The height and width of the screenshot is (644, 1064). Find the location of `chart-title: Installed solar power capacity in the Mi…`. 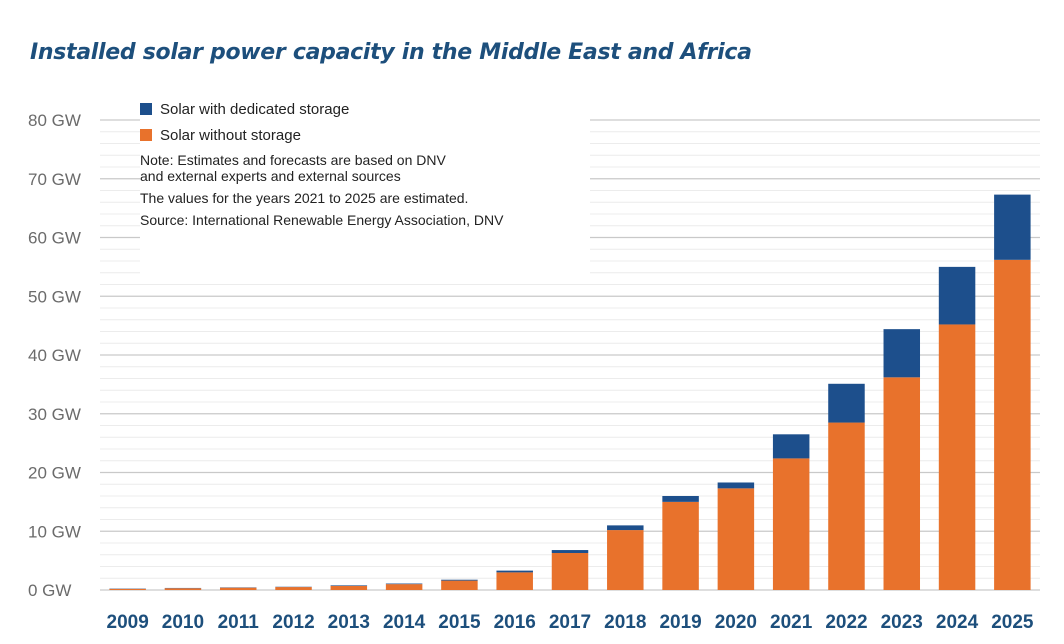

chart-title: Installed solar power capacity in the Mi… is located at coordinates (391, 52).